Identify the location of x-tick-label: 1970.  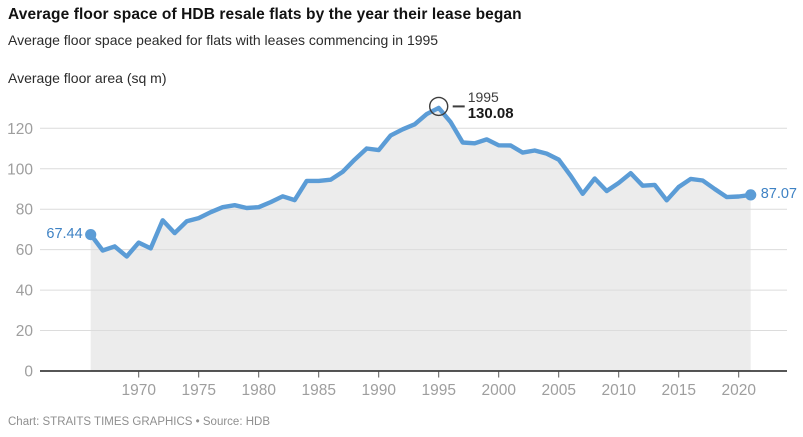
(138, 390).